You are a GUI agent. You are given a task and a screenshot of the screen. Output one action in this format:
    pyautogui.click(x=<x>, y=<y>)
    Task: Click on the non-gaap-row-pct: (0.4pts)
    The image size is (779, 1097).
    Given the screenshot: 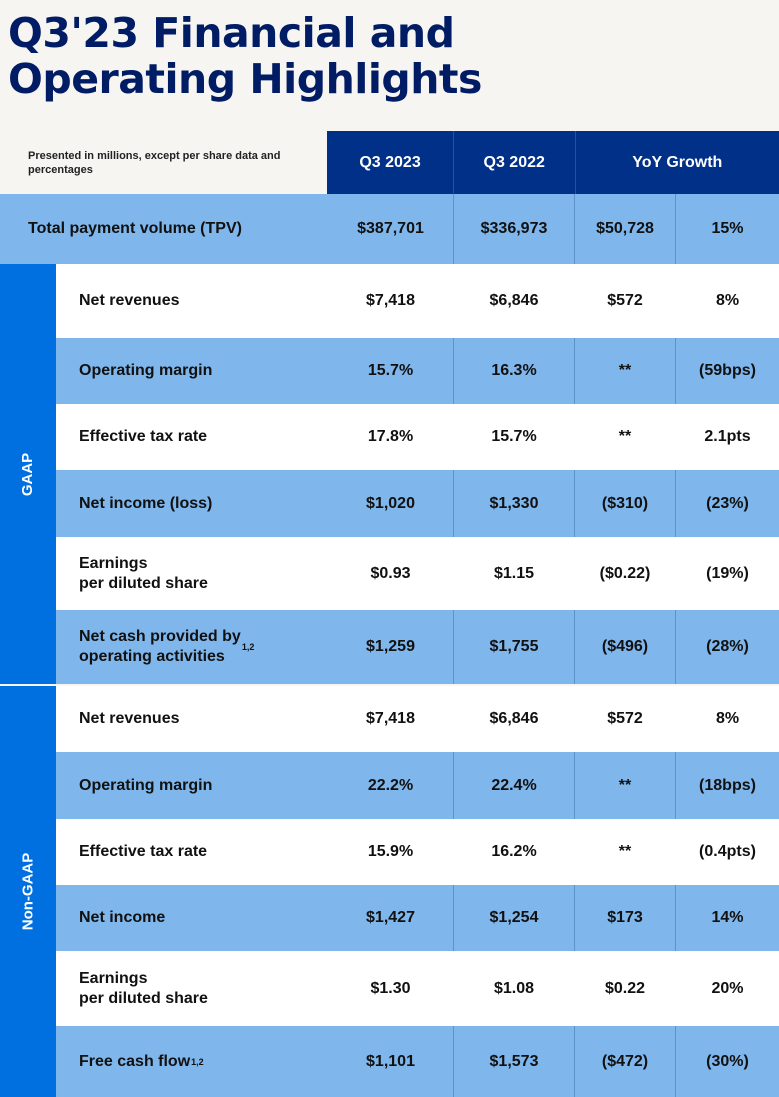 What is the action you would take?
    pyautogui.click(x=727, y=851)
    